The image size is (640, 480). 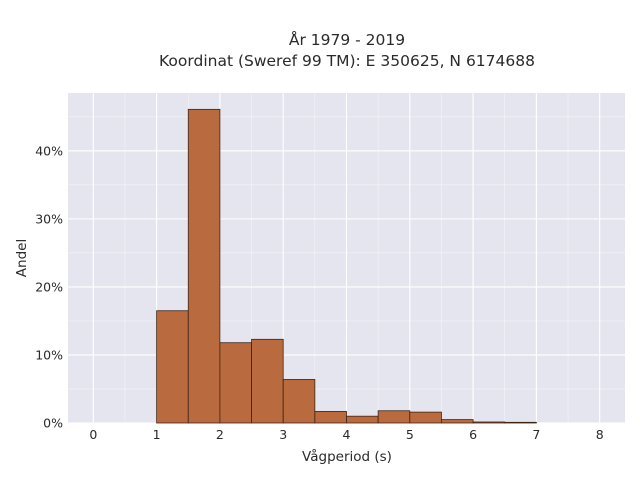 I want to click on x-tick-label: 1, so click(x=157, y=434).